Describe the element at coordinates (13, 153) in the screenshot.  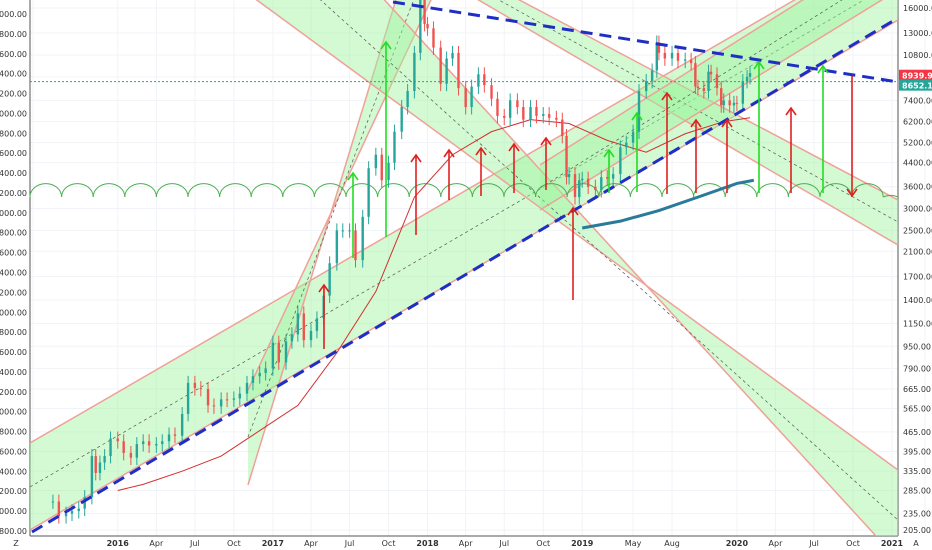
I see `left-axis-tick-label: 25600.00` at that location.